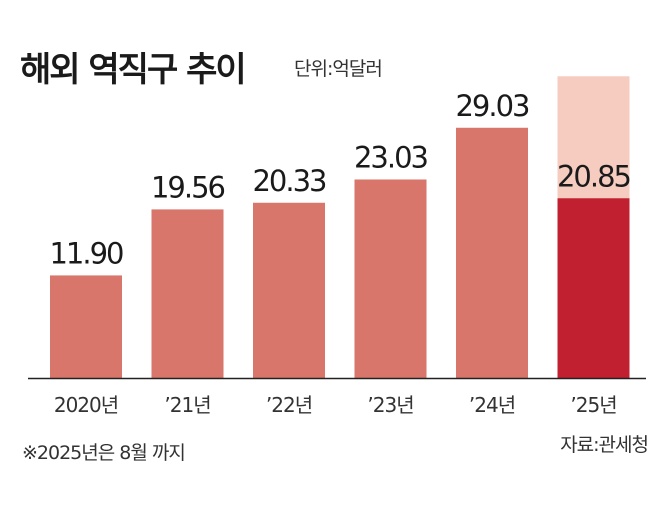 The height and width of the screenshot is (505, 670). What do you see at coordinates (492, 106) in the screenshot?
I see `bar-value-label-5: 29.03` at bounding box center [492, 106].